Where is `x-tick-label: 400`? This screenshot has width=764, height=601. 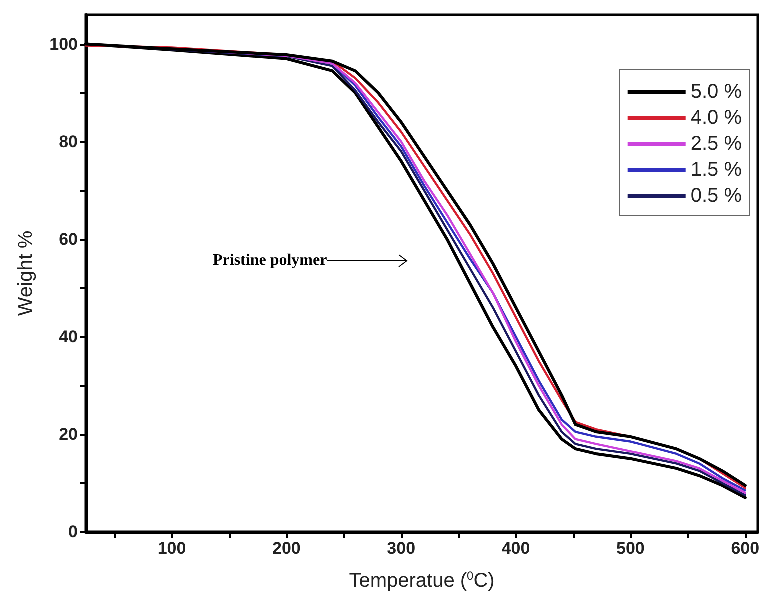 x-tick-label: 400 is located at coordinates (516, 548).